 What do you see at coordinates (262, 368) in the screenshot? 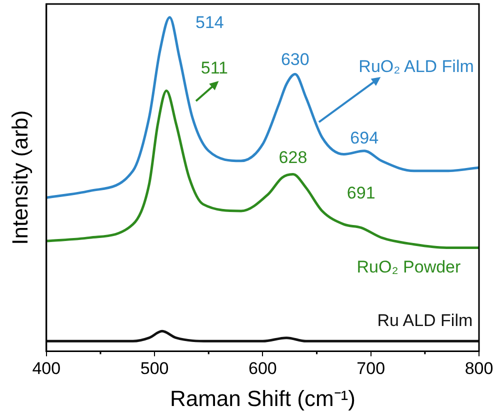
I see `x-tick-label: 600` at bounding box center [262, 368].